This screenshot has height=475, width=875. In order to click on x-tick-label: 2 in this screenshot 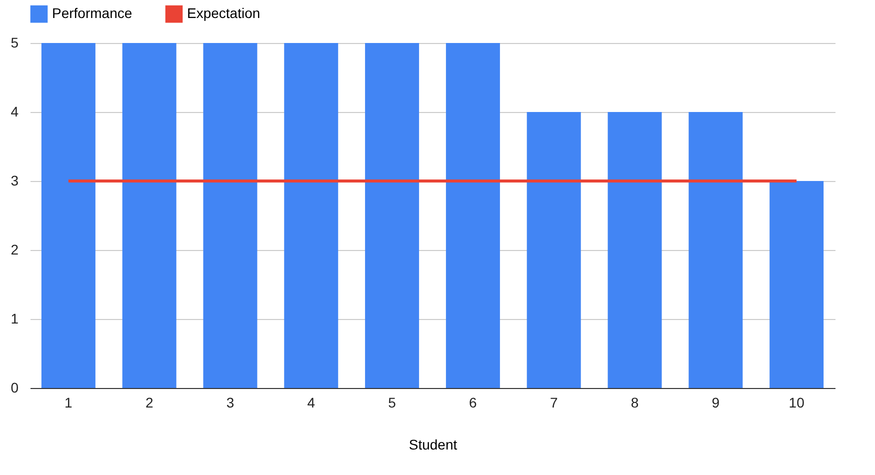, I will do `click(149, 402)`.